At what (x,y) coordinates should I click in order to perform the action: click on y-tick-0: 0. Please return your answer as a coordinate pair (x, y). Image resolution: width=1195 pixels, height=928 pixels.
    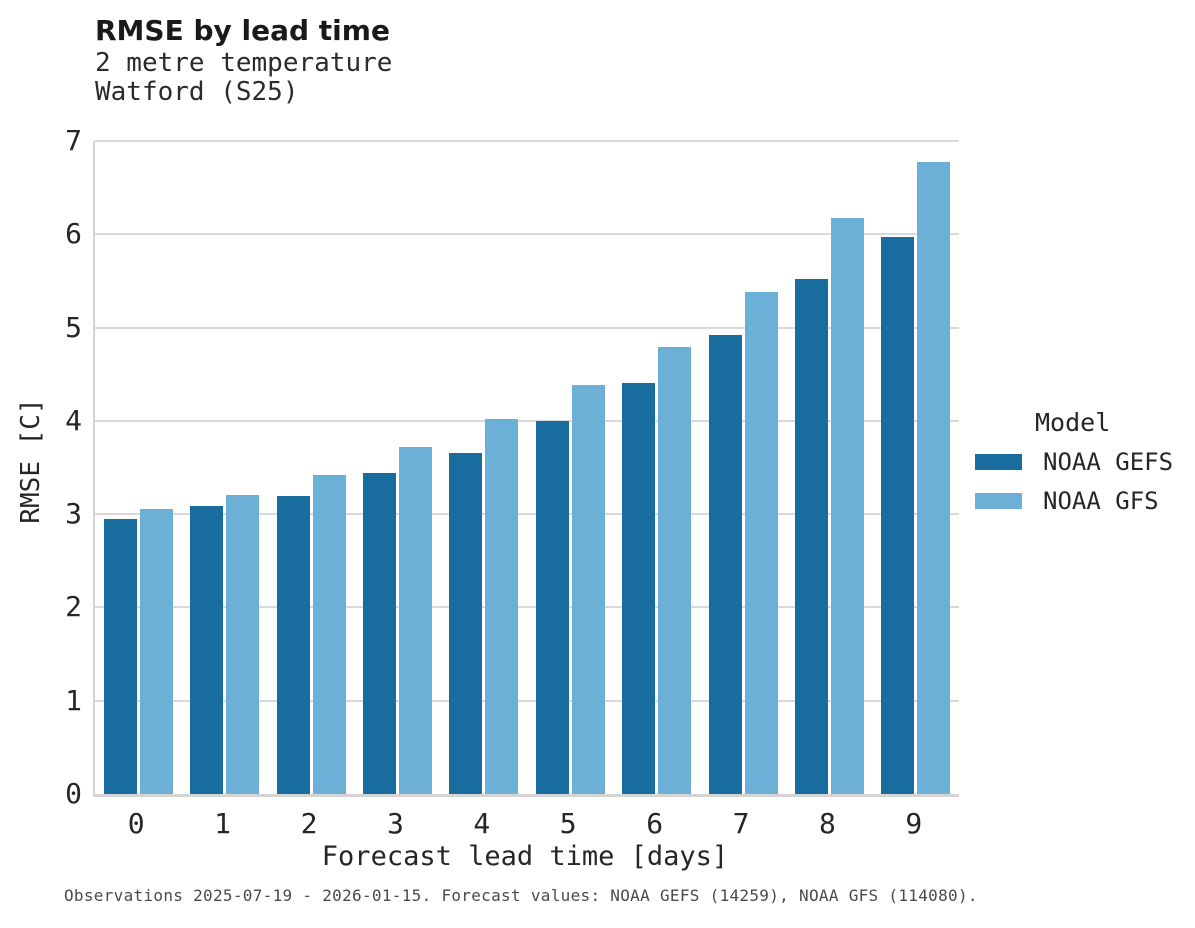
    Looking at the image, I should click on (73, 793).